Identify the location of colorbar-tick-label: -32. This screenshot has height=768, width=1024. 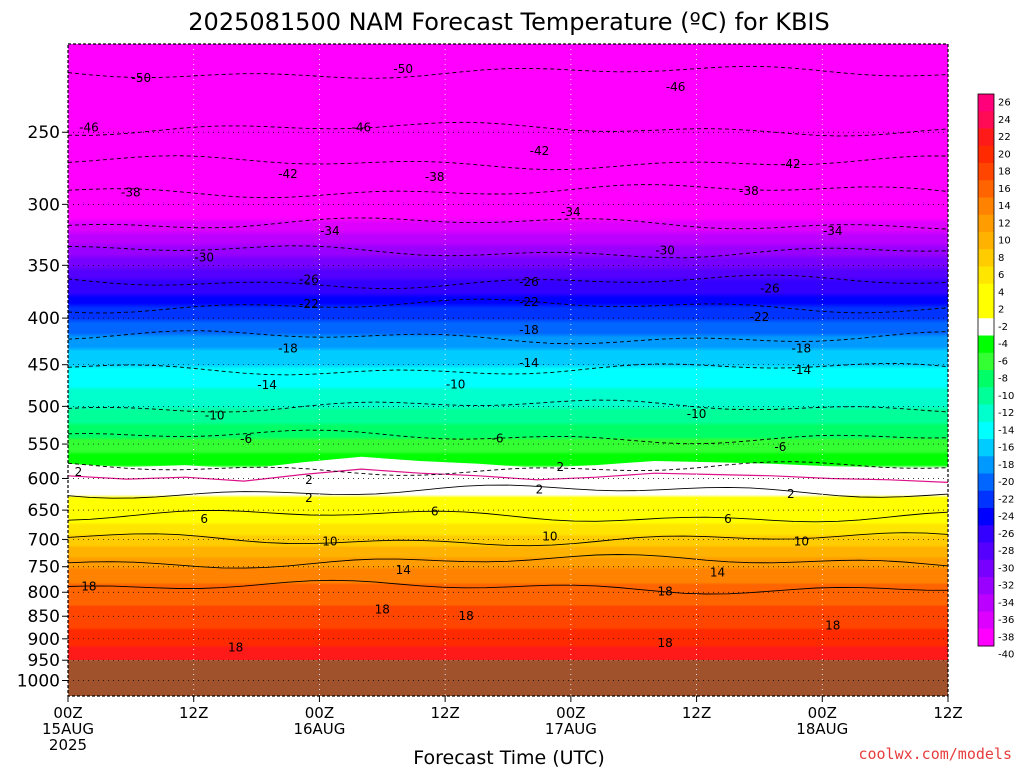
(1006, 586).